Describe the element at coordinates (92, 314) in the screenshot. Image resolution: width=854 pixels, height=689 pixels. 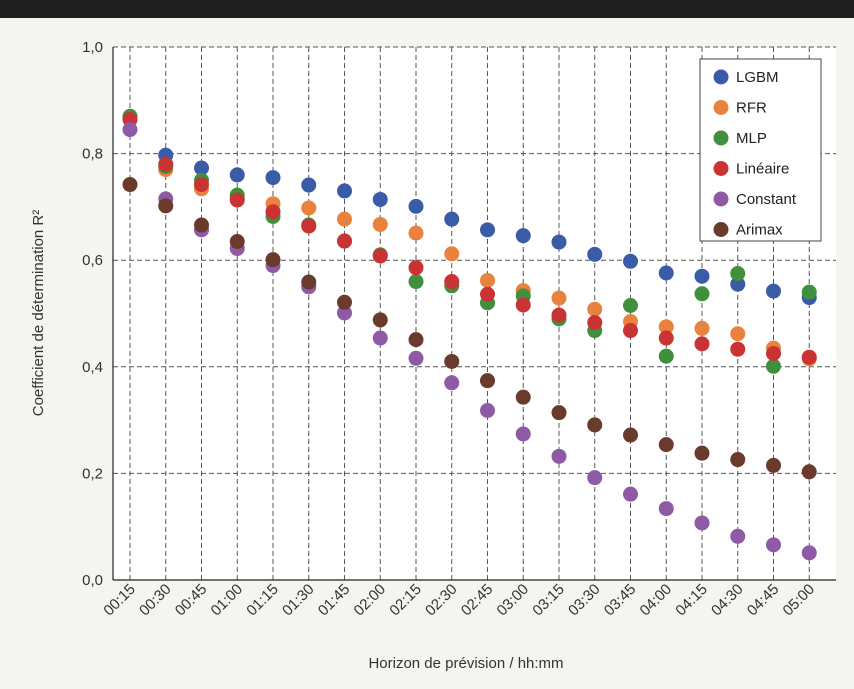
I see `y-tick-labels: 0,0 0,2 0,4 0,6 0,8 1,0` at that location.